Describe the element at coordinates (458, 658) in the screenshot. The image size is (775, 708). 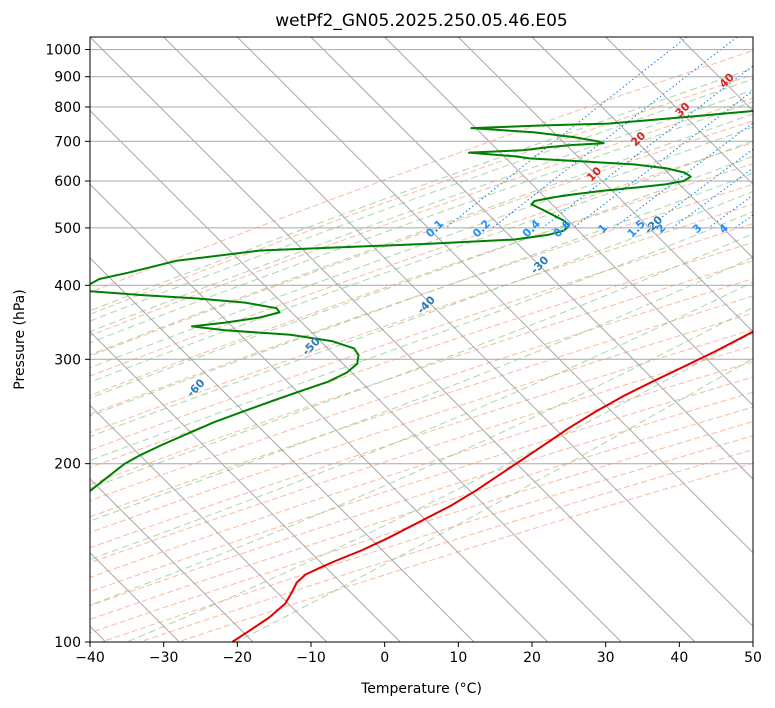
I see `x-tick-label: 10` at that location.